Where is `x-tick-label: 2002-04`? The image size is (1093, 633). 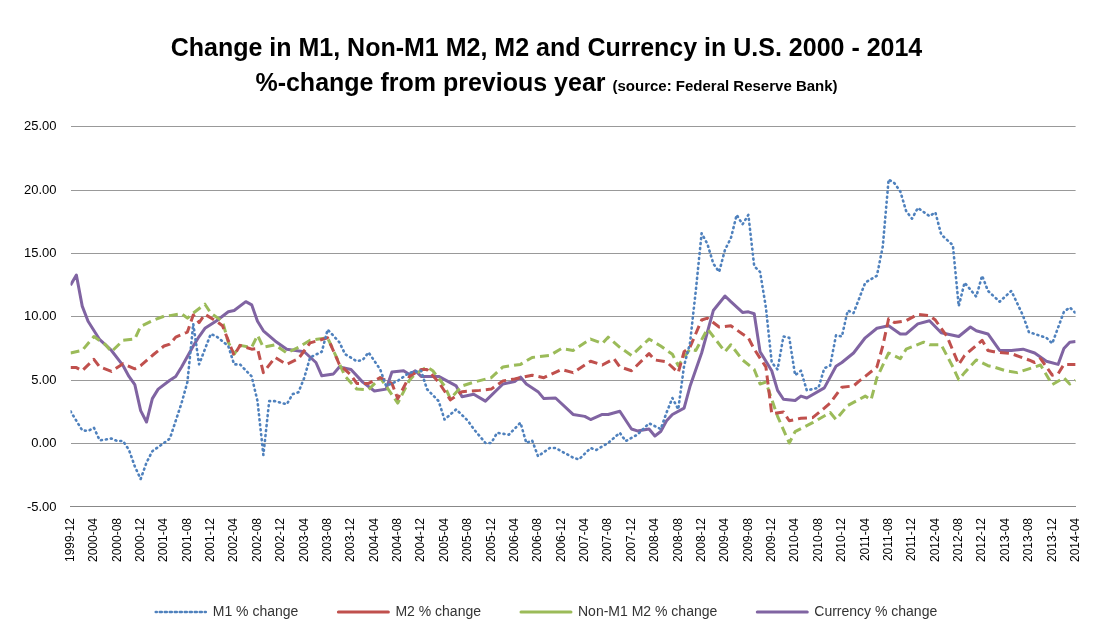
x-tick-label: 2002-04 is located at coordinates (233, 540).